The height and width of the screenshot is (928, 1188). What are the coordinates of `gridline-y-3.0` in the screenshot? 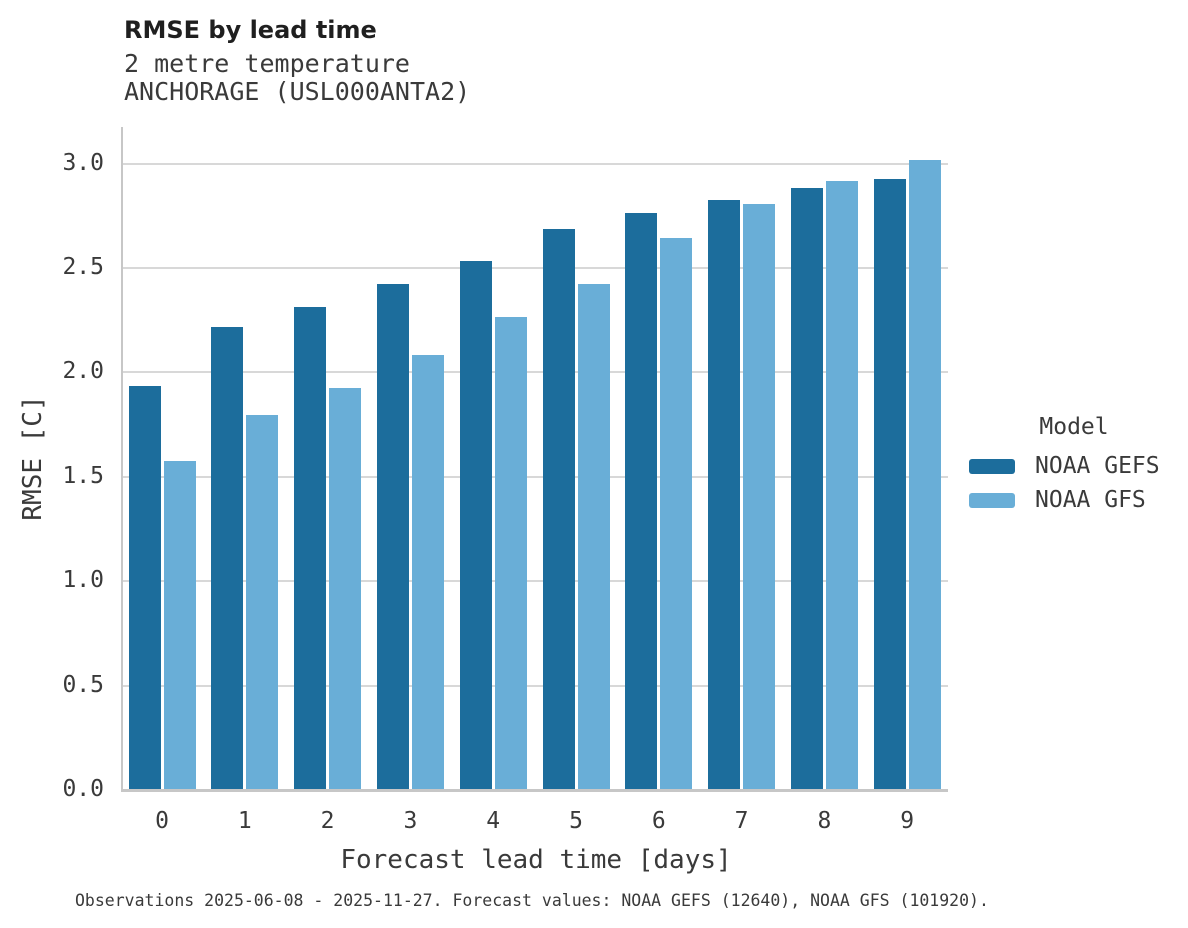 It's located at (535, 163).